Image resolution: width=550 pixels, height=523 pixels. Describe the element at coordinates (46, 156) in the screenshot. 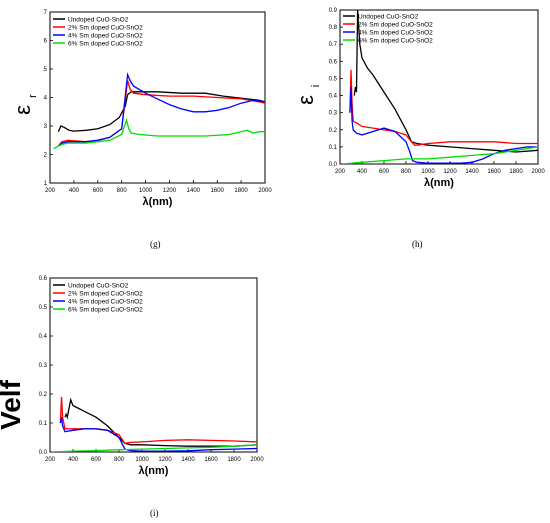

I see `y-tick-label: 2` at that location.